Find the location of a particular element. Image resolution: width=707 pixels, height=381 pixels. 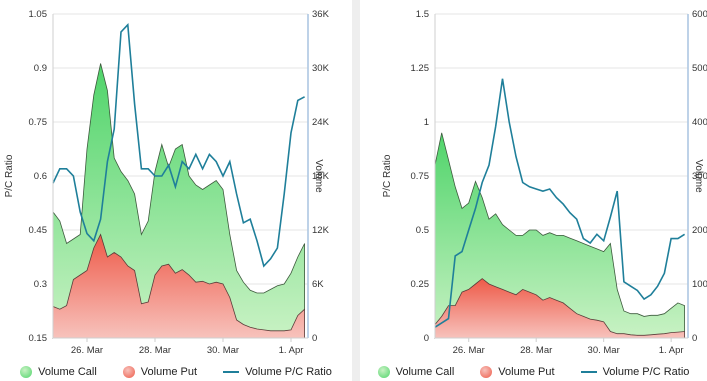

y2-tick-label: 100K is located at coordinates (699, 284).